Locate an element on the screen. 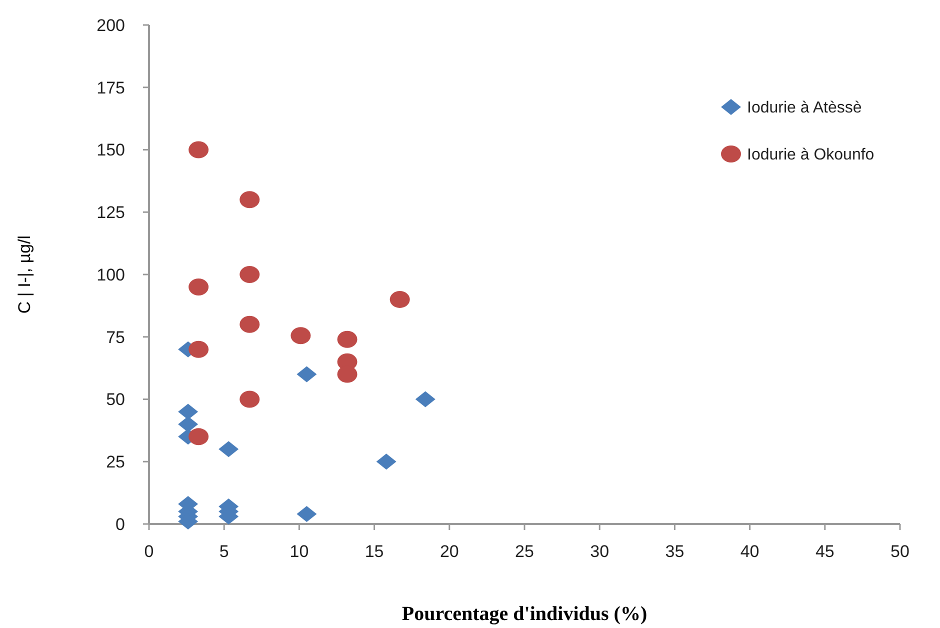  x-tick-label: 30 is located at coordinates (600, 551).